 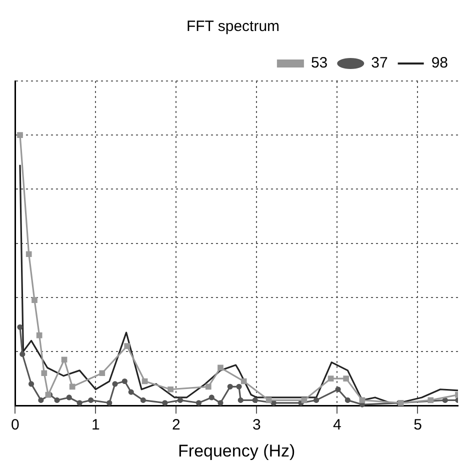 What do you see at coordinates (319, 63) in the screenshot?
I see `legend-label: 53` at bounding box center [319, 63].